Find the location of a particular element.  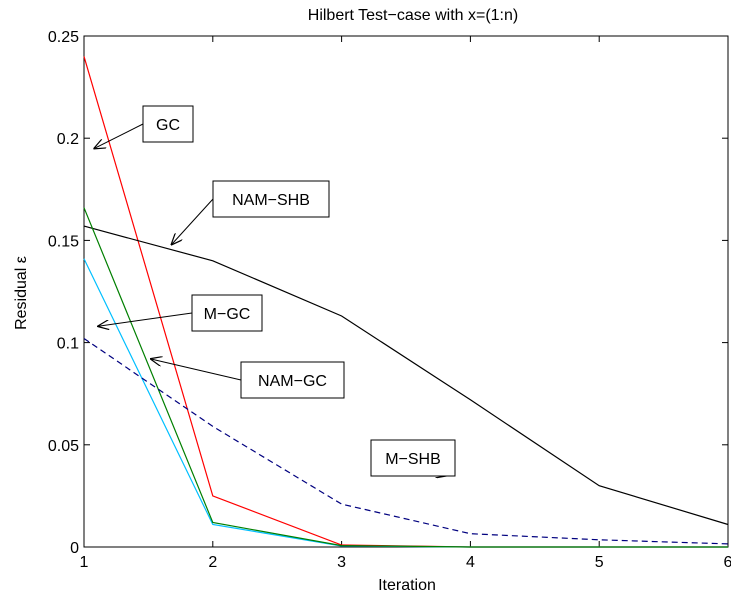

annotation-box-nam-shb is located at coordinates (271, 199).